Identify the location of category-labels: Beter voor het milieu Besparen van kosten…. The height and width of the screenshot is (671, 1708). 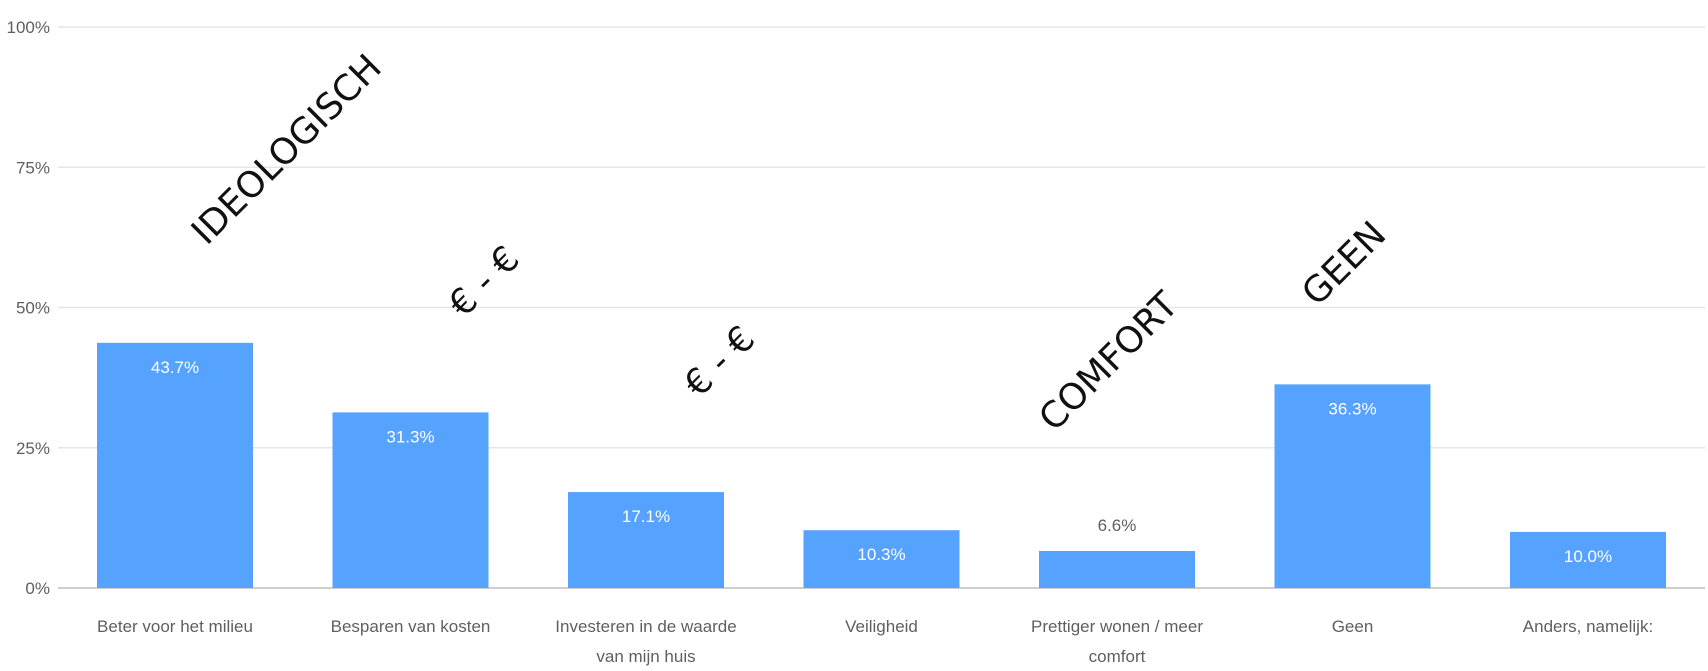
(875, 641).